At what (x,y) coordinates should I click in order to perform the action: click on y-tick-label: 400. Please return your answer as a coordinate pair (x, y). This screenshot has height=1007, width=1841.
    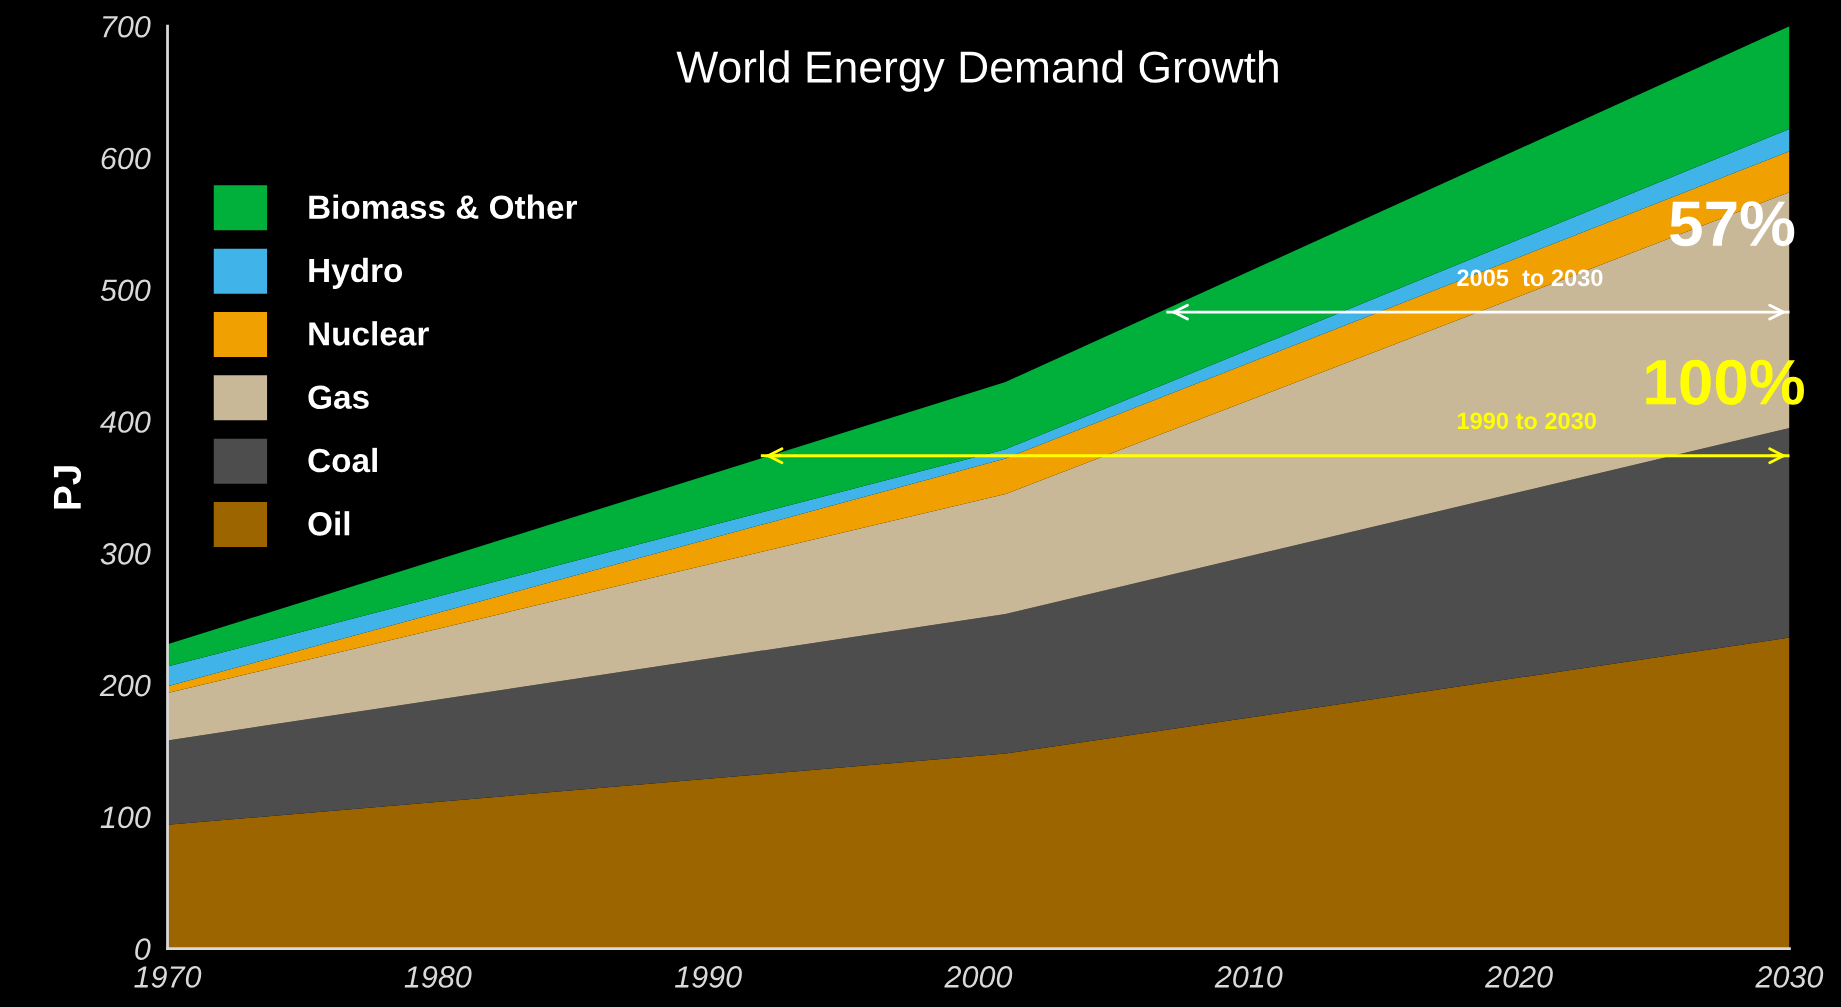
    Looking at the image, I should click on (125, 422).